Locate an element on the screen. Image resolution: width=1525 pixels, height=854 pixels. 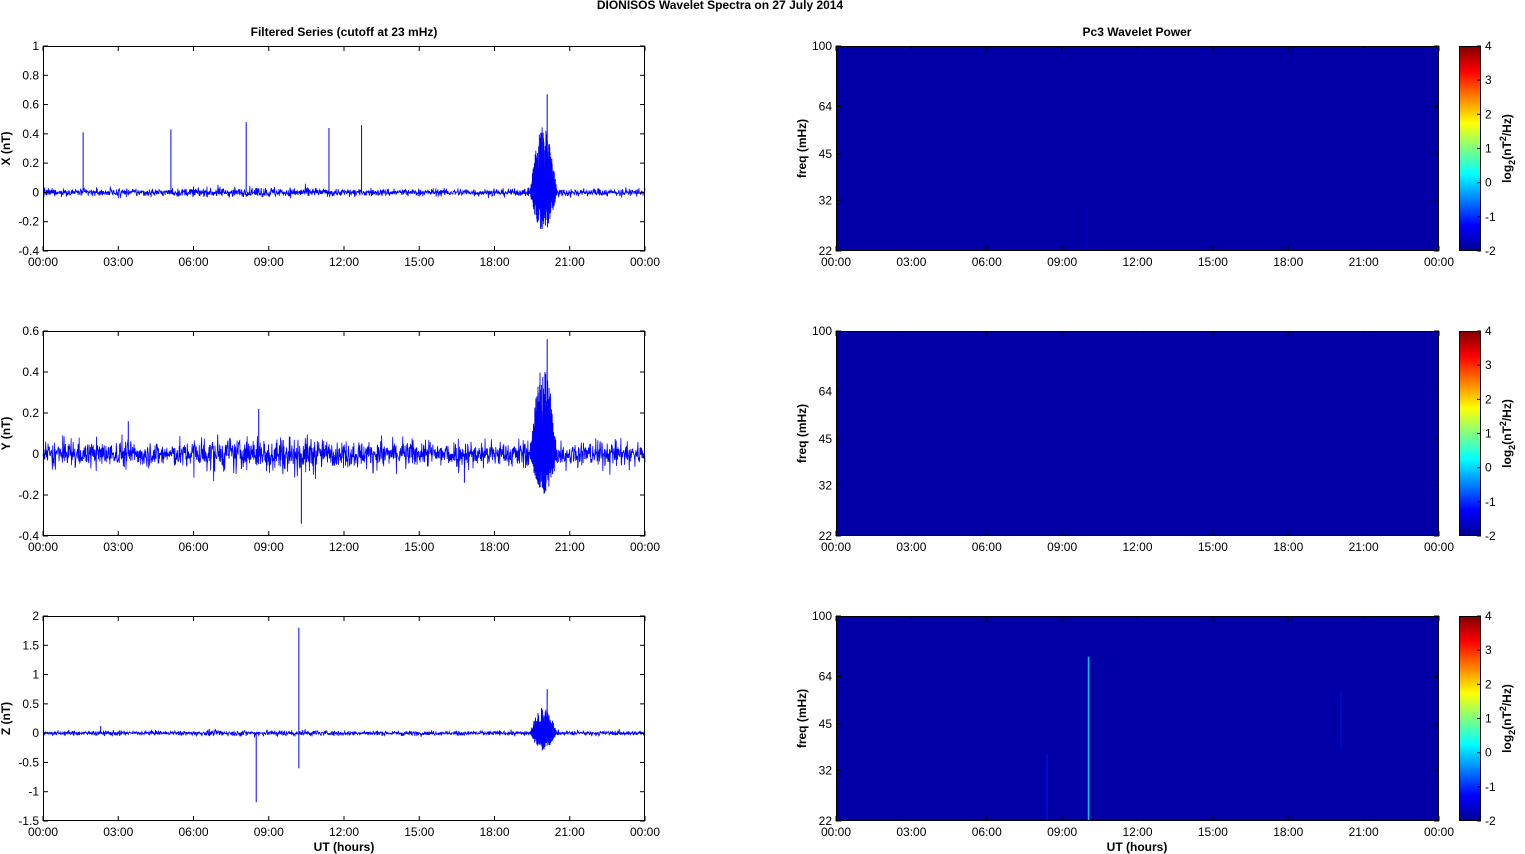
spectrum-background is located at coordinates (1137, 148).